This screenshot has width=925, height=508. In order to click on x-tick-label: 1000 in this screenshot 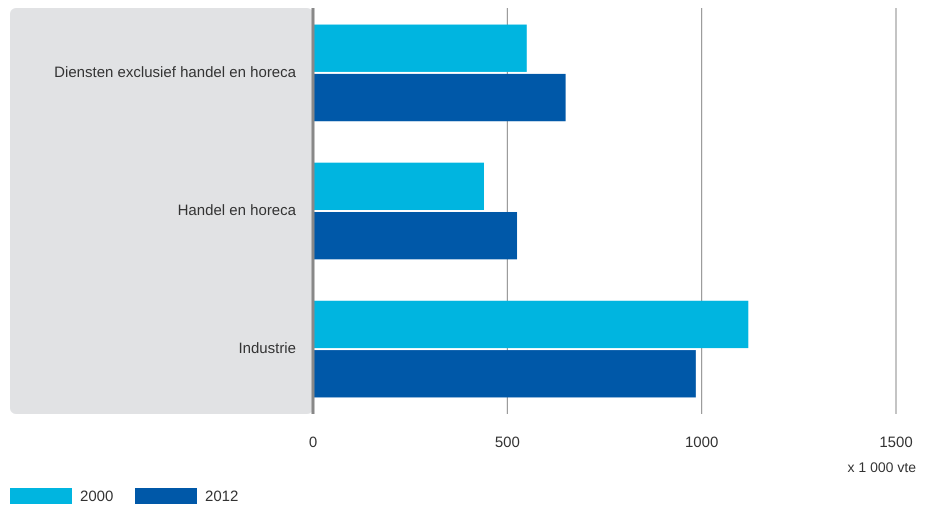, I will do `click(701, 442)`.